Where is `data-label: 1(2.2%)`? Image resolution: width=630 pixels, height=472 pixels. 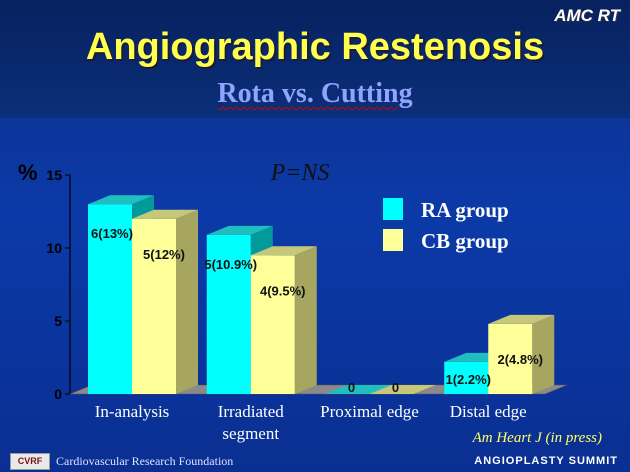
data-label: 1(2.2%) is located at coordinates (468, 379).